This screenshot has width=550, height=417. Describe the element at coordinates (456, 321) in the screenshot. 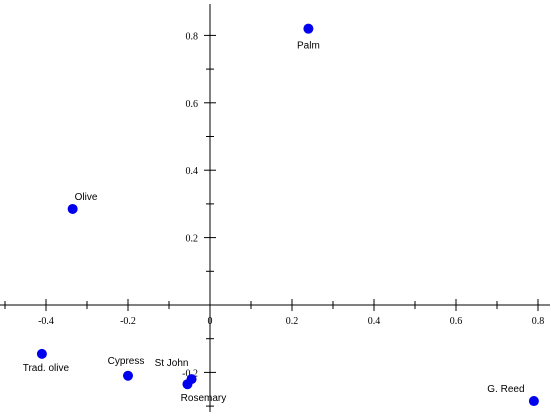

I see `x-tick-label: 0.6` at that location.